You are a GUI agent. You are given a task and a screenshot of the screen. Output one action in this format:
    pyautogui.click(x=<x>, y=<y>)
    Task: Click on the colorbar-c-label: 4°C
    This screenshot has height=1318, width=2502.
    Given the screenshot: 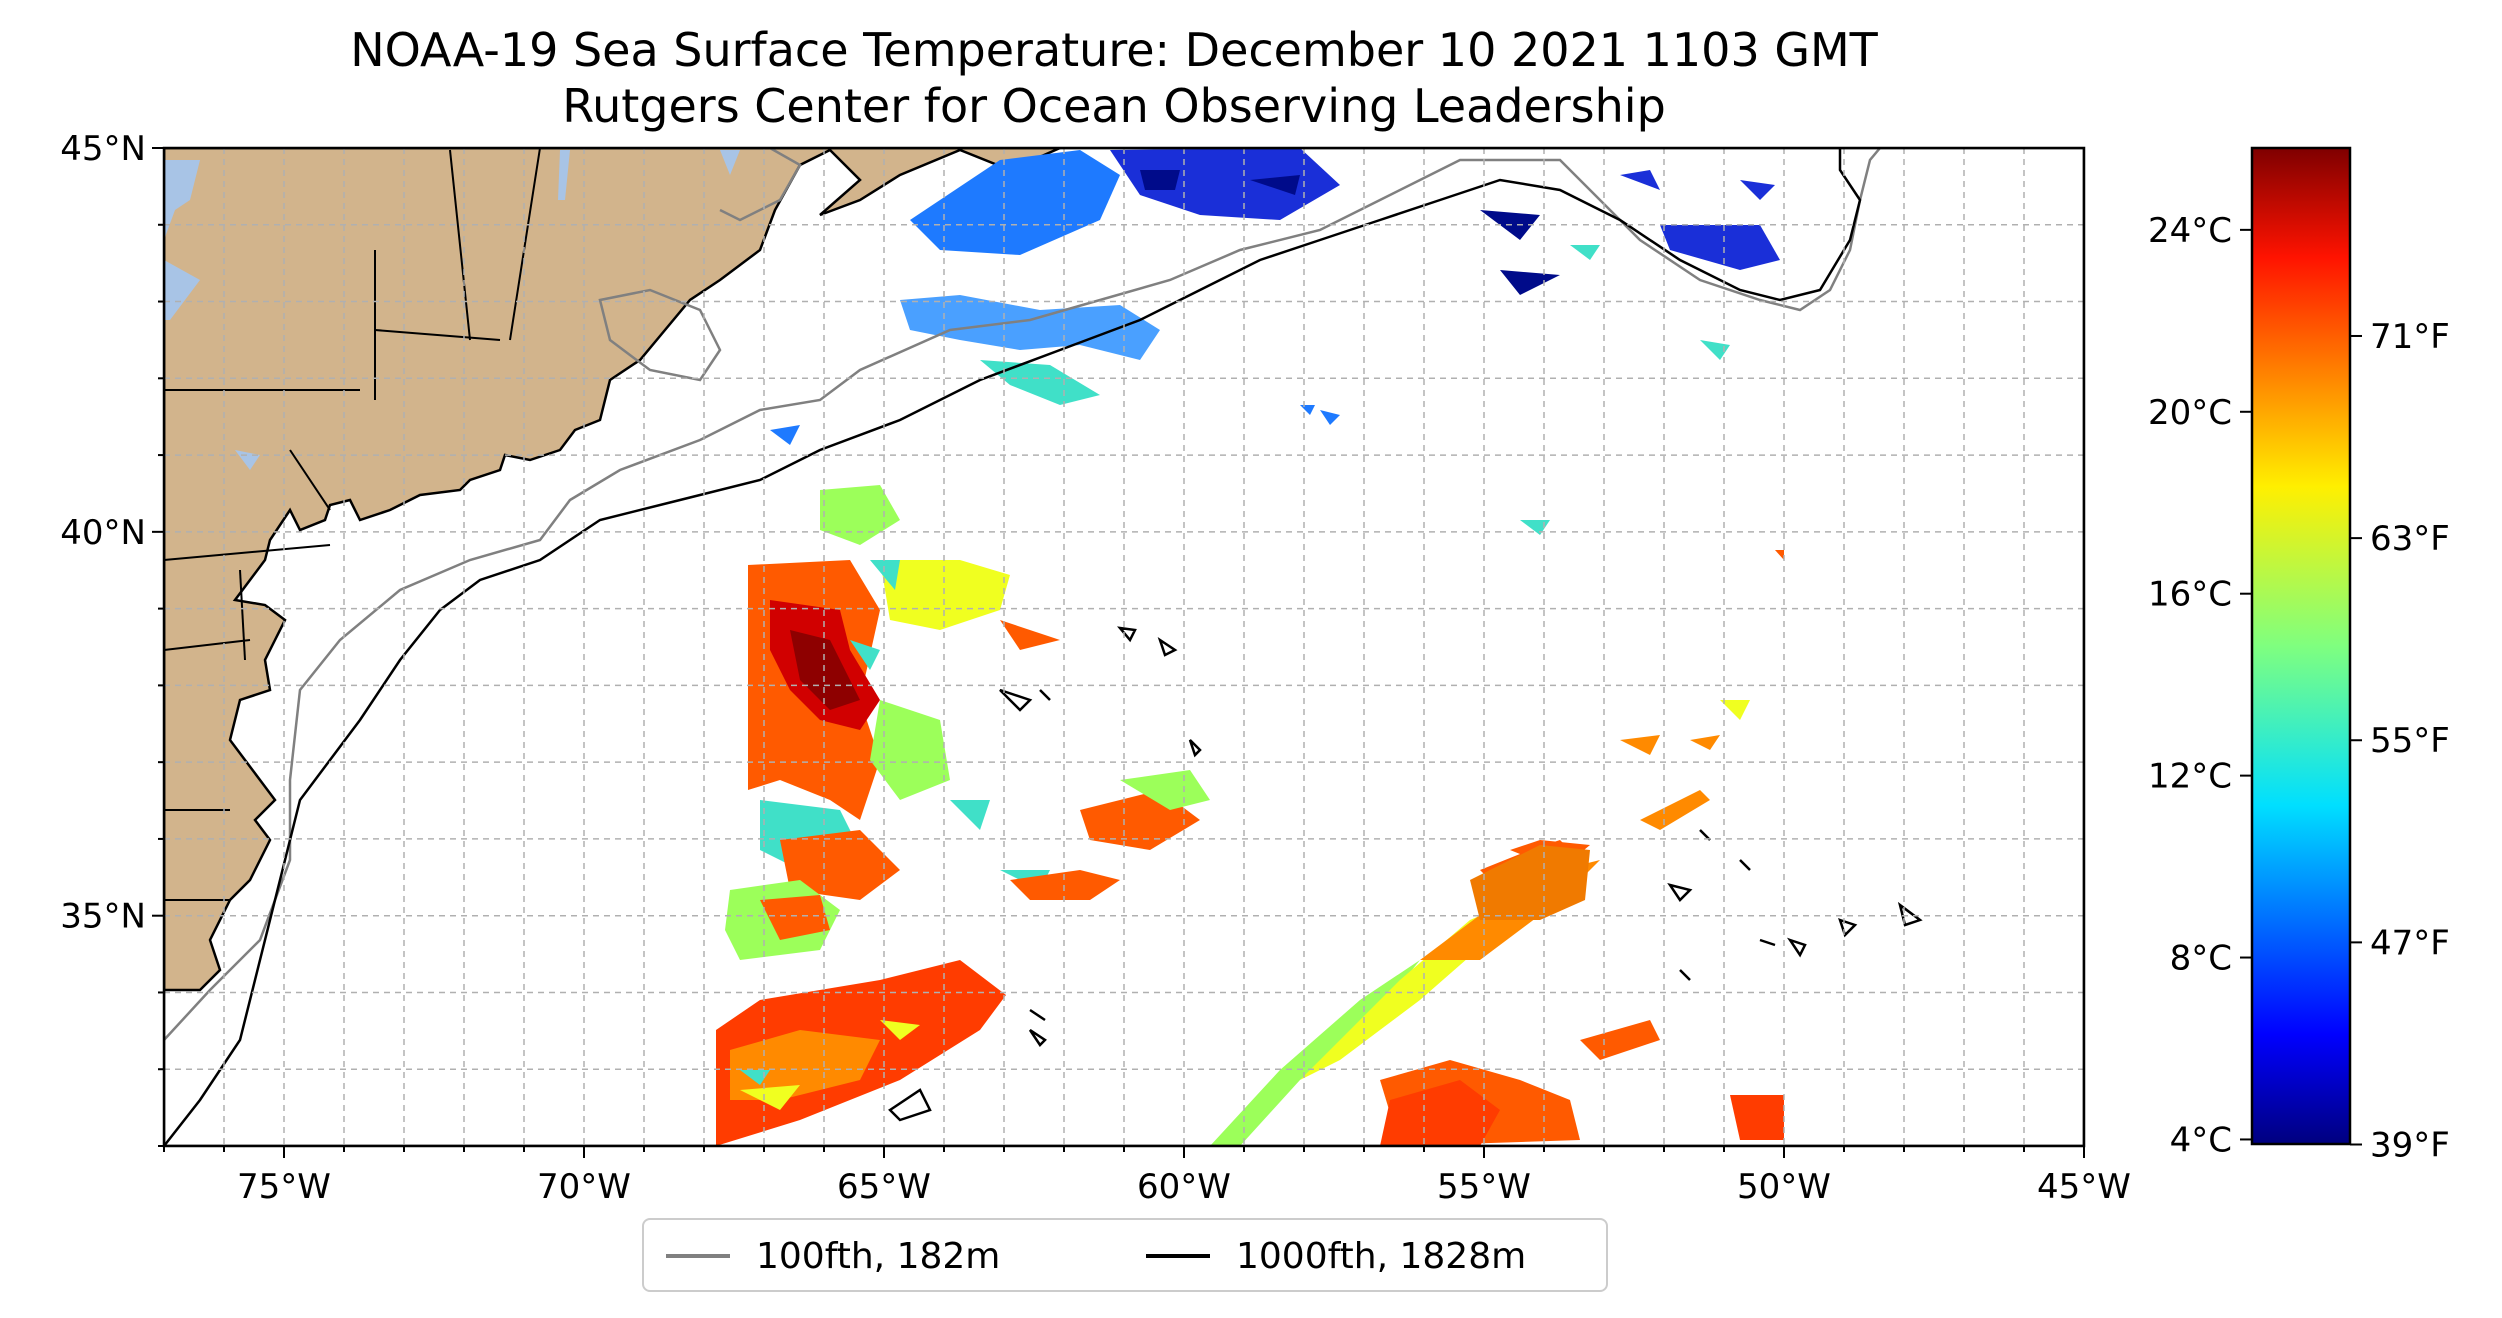 What is the action you would take?
    pyautogui.click(x=2201, y=1140)
    